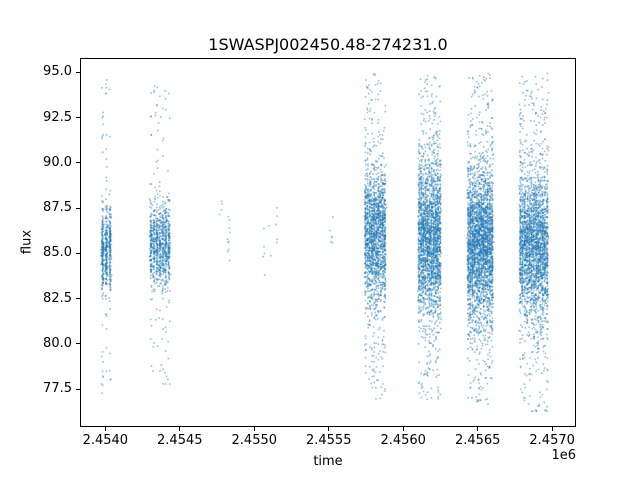 This screenshot has width=640, height=480. What do you see at coordinates (57, 253) in the screenshot?
I see `y-tick-label: 85.0` at bounding box center [57, 253].